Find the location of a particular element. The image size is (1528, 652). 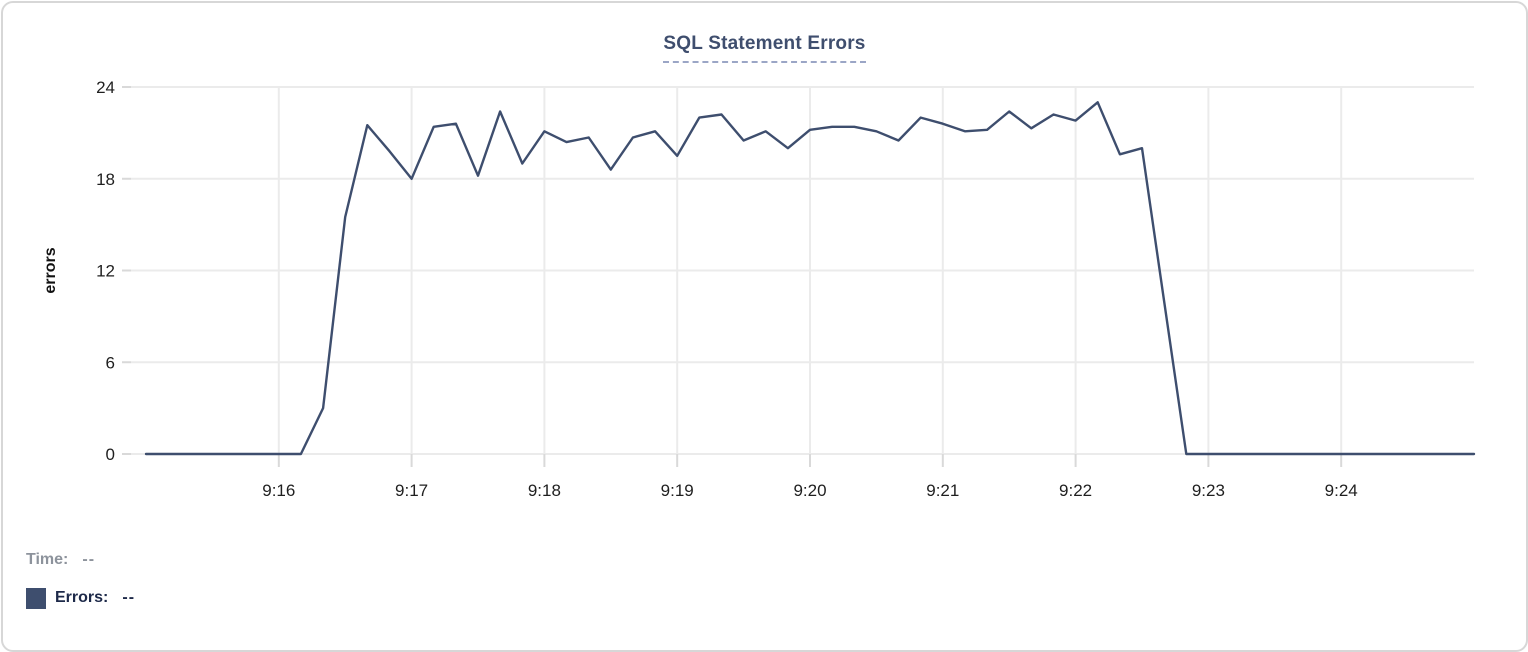

x-tick-label: 9:19 is located at coordinates (677, 490).